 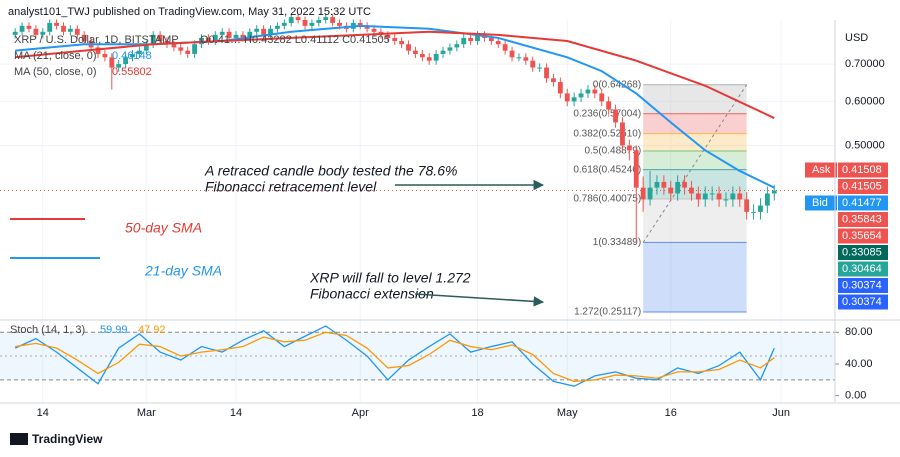 I want to click on price-tag-label: 0.33085, so click(x=862, y=252).